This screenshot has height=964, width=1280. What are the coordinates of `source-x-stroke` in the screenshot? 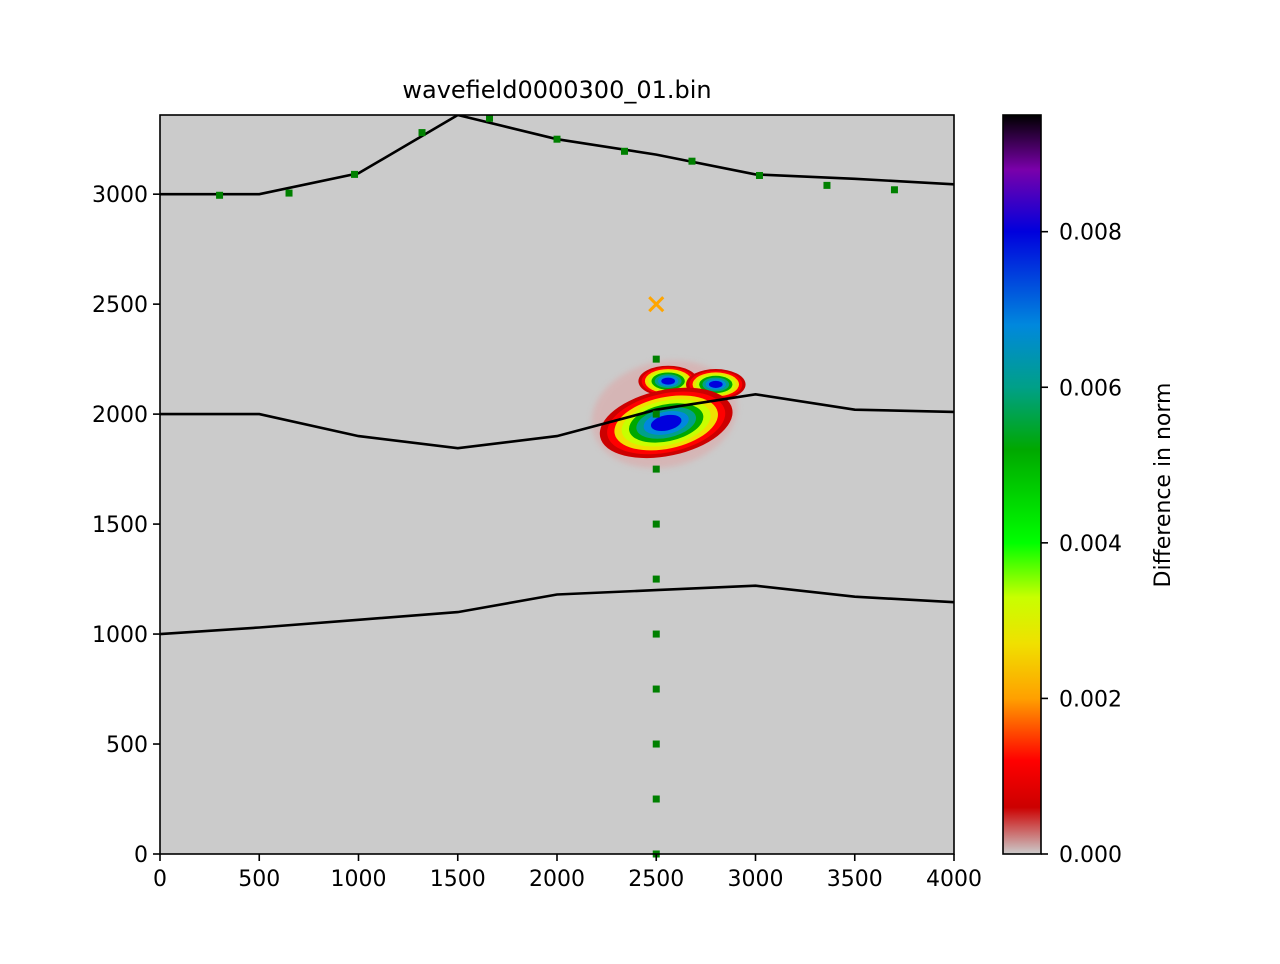 It's located at (656, 304).